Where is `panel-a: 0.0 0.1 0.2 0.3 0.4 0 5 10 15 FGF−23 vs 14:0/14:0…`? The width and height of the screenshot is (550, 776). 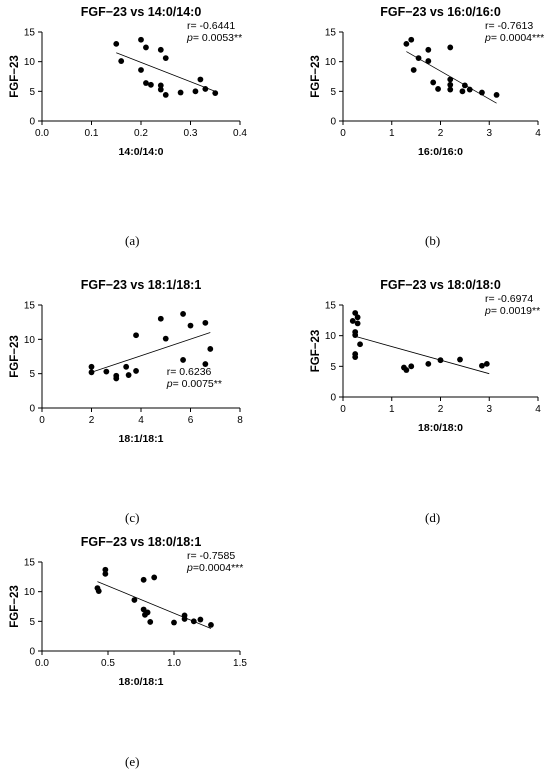
panel-a: 0.0 0.1 0.2 0.3 0.4 0 5 10 15 FGF−23 vs 14:0/14:0… is located at coordinates (128, 81).